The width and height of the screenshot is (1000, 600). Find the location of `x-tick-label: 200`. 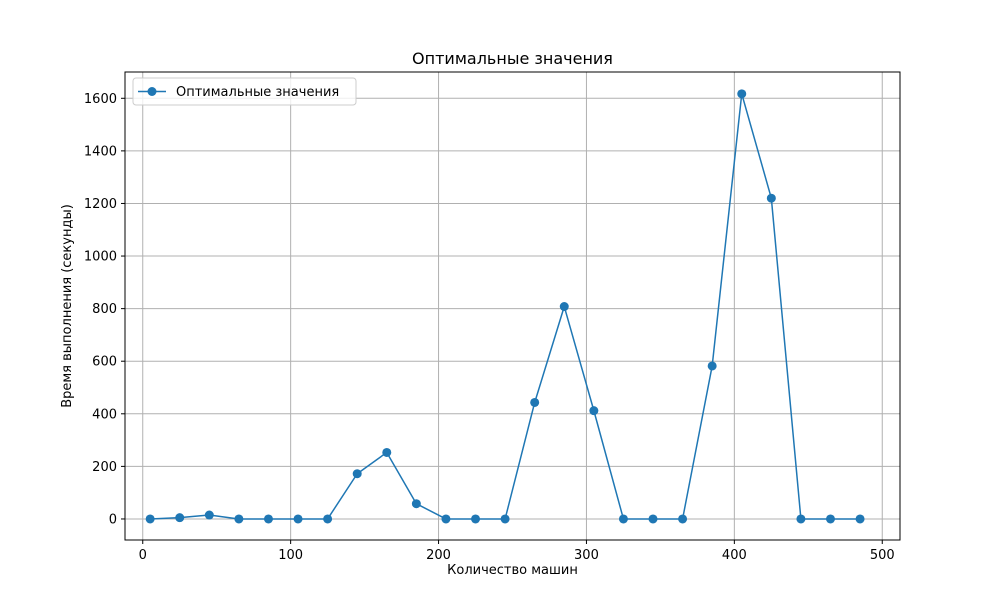

x-tick-label: 200 is located at coordinates (438, 555).